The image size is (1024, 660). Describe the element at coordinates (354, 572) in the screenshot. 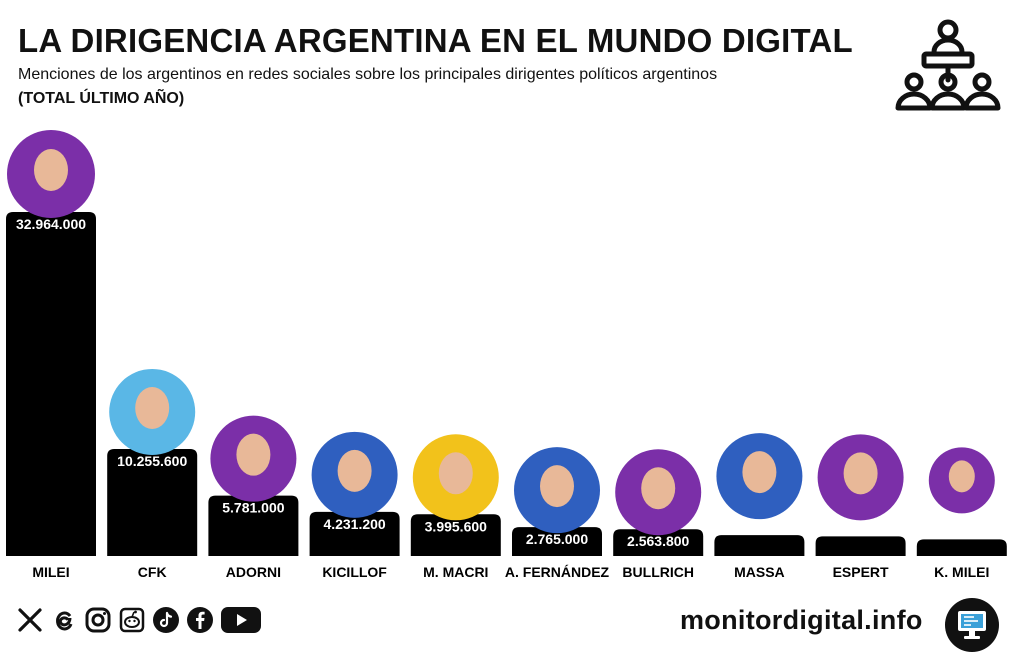

I see `category-label: KICILLOF` at that location.